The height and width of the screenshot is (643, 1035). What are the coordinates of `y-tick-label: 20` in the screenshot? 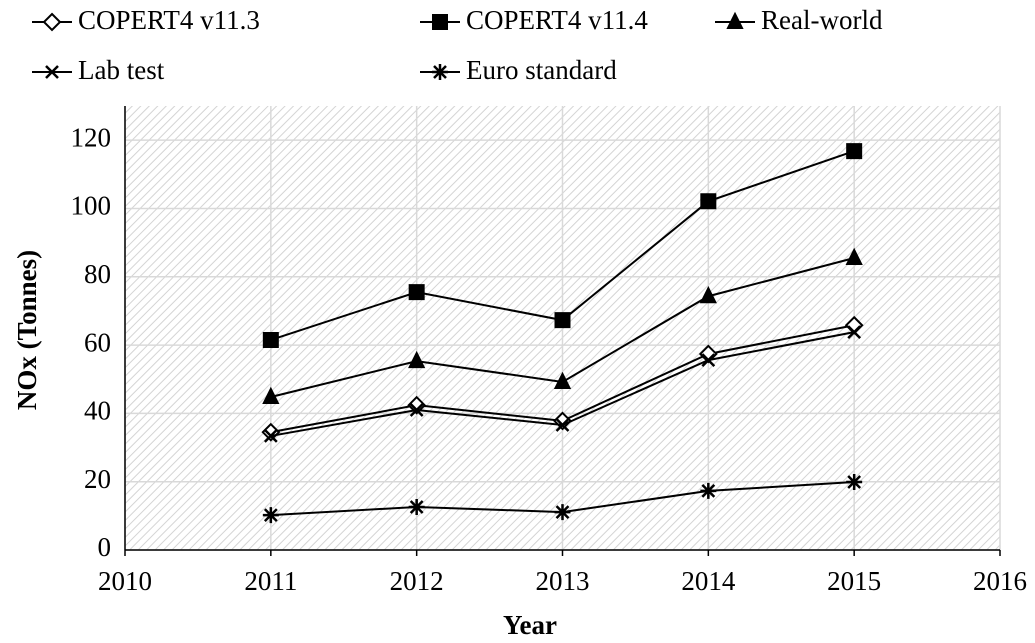 It's located at (97, 479).